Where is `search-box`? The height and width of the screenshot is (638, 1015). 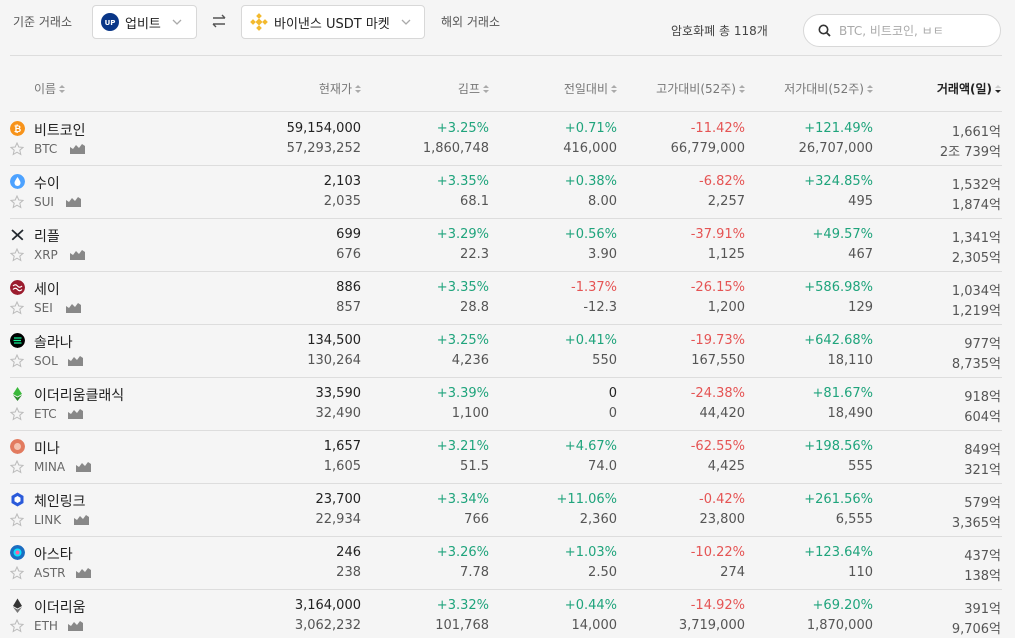
search-box is located at coordinates (902, 30).